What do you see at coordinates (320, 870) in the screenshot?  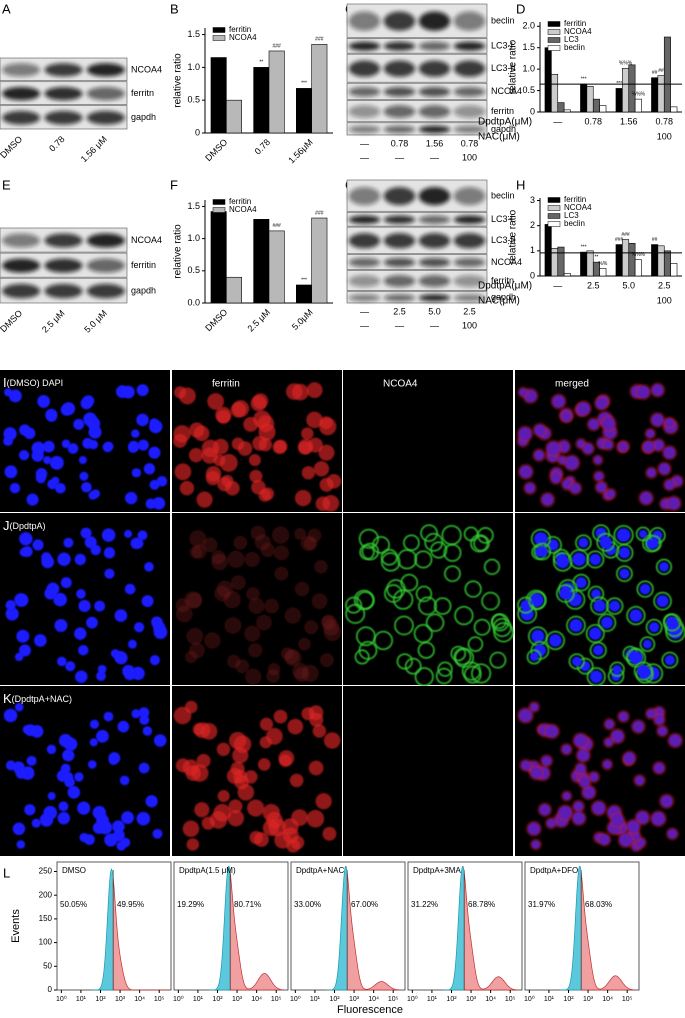 I see `flow-title: DpdtpA+NAC` at bounding box center [320, 870].